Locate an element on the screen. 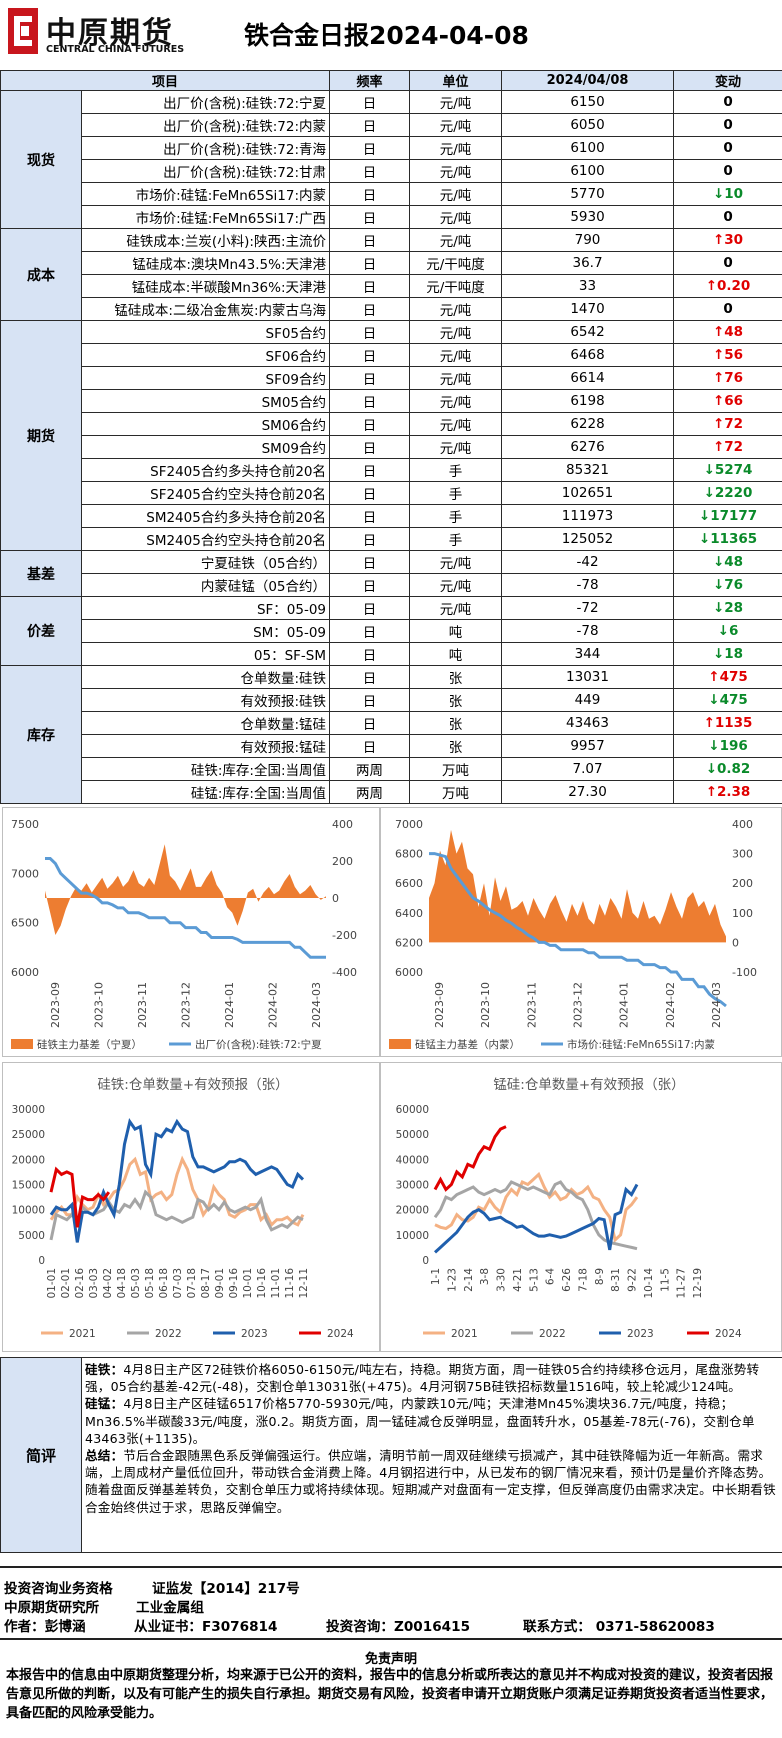 The height and width of the screenshot is (1738, 782). change-cell: ↓18 is located at coordinates (727, 654).